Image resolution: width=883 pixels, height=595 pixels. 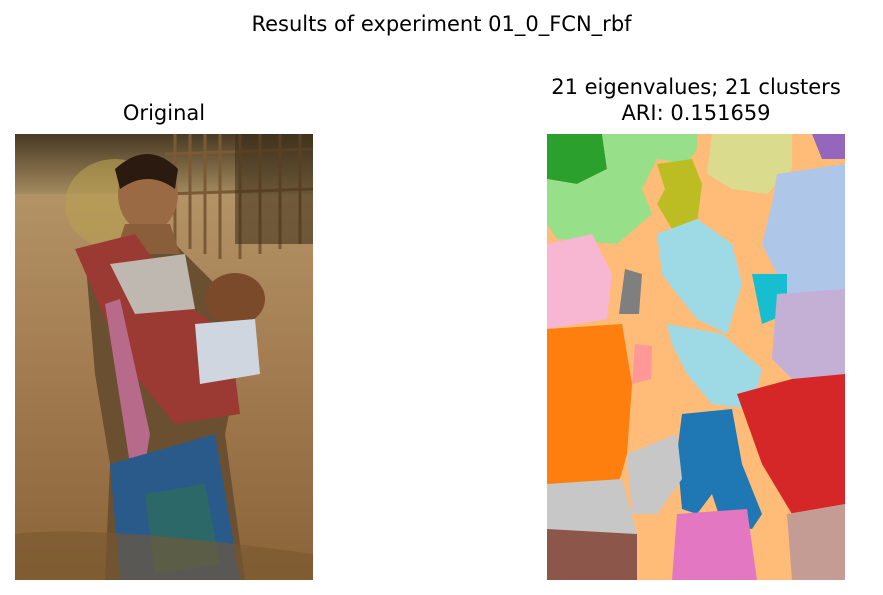 What do you see at coordinates (441, 24) in the screenshot?
I see `figure-title: Results of experiment 01_0_FCN_rbf` at bounding box center [441, 24].